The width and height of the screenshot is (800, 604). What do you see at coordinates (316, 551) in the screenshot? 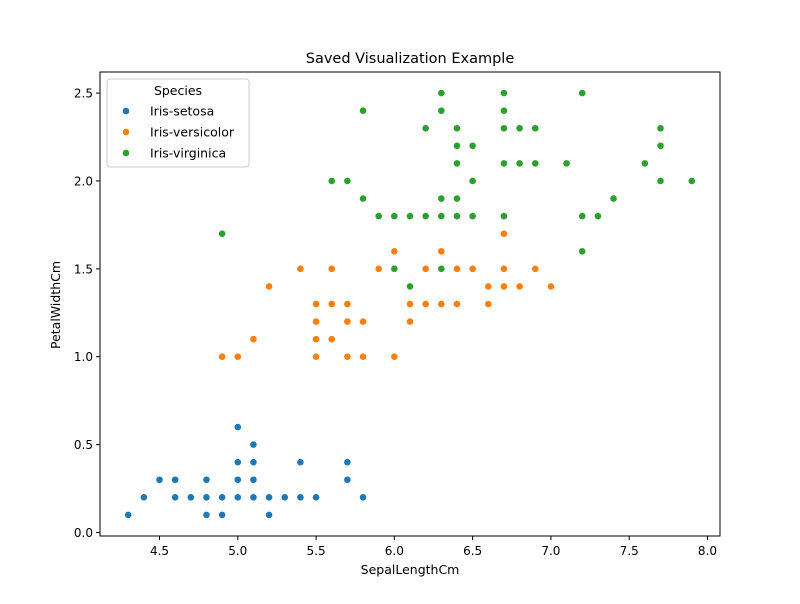
I see `x-tick-label: 5.5` at bounding box center [316, 551].